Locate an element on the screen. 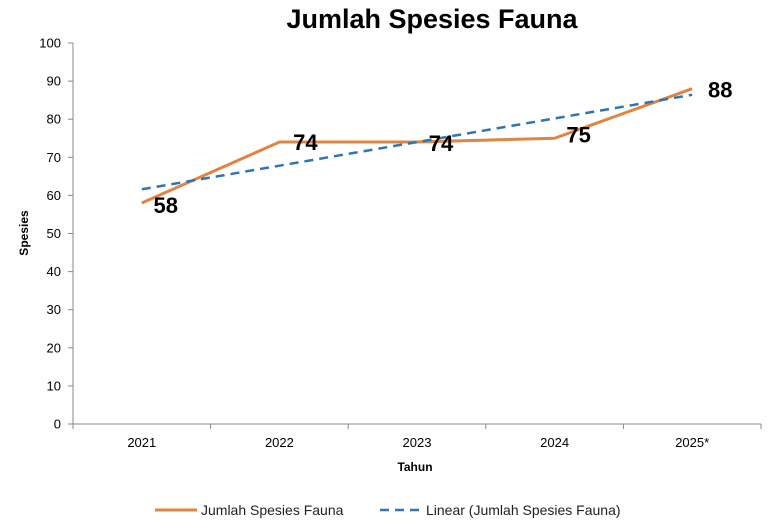 The image size is (768, 526). y-tick-label: 60 is located at coordinates (54, 195).